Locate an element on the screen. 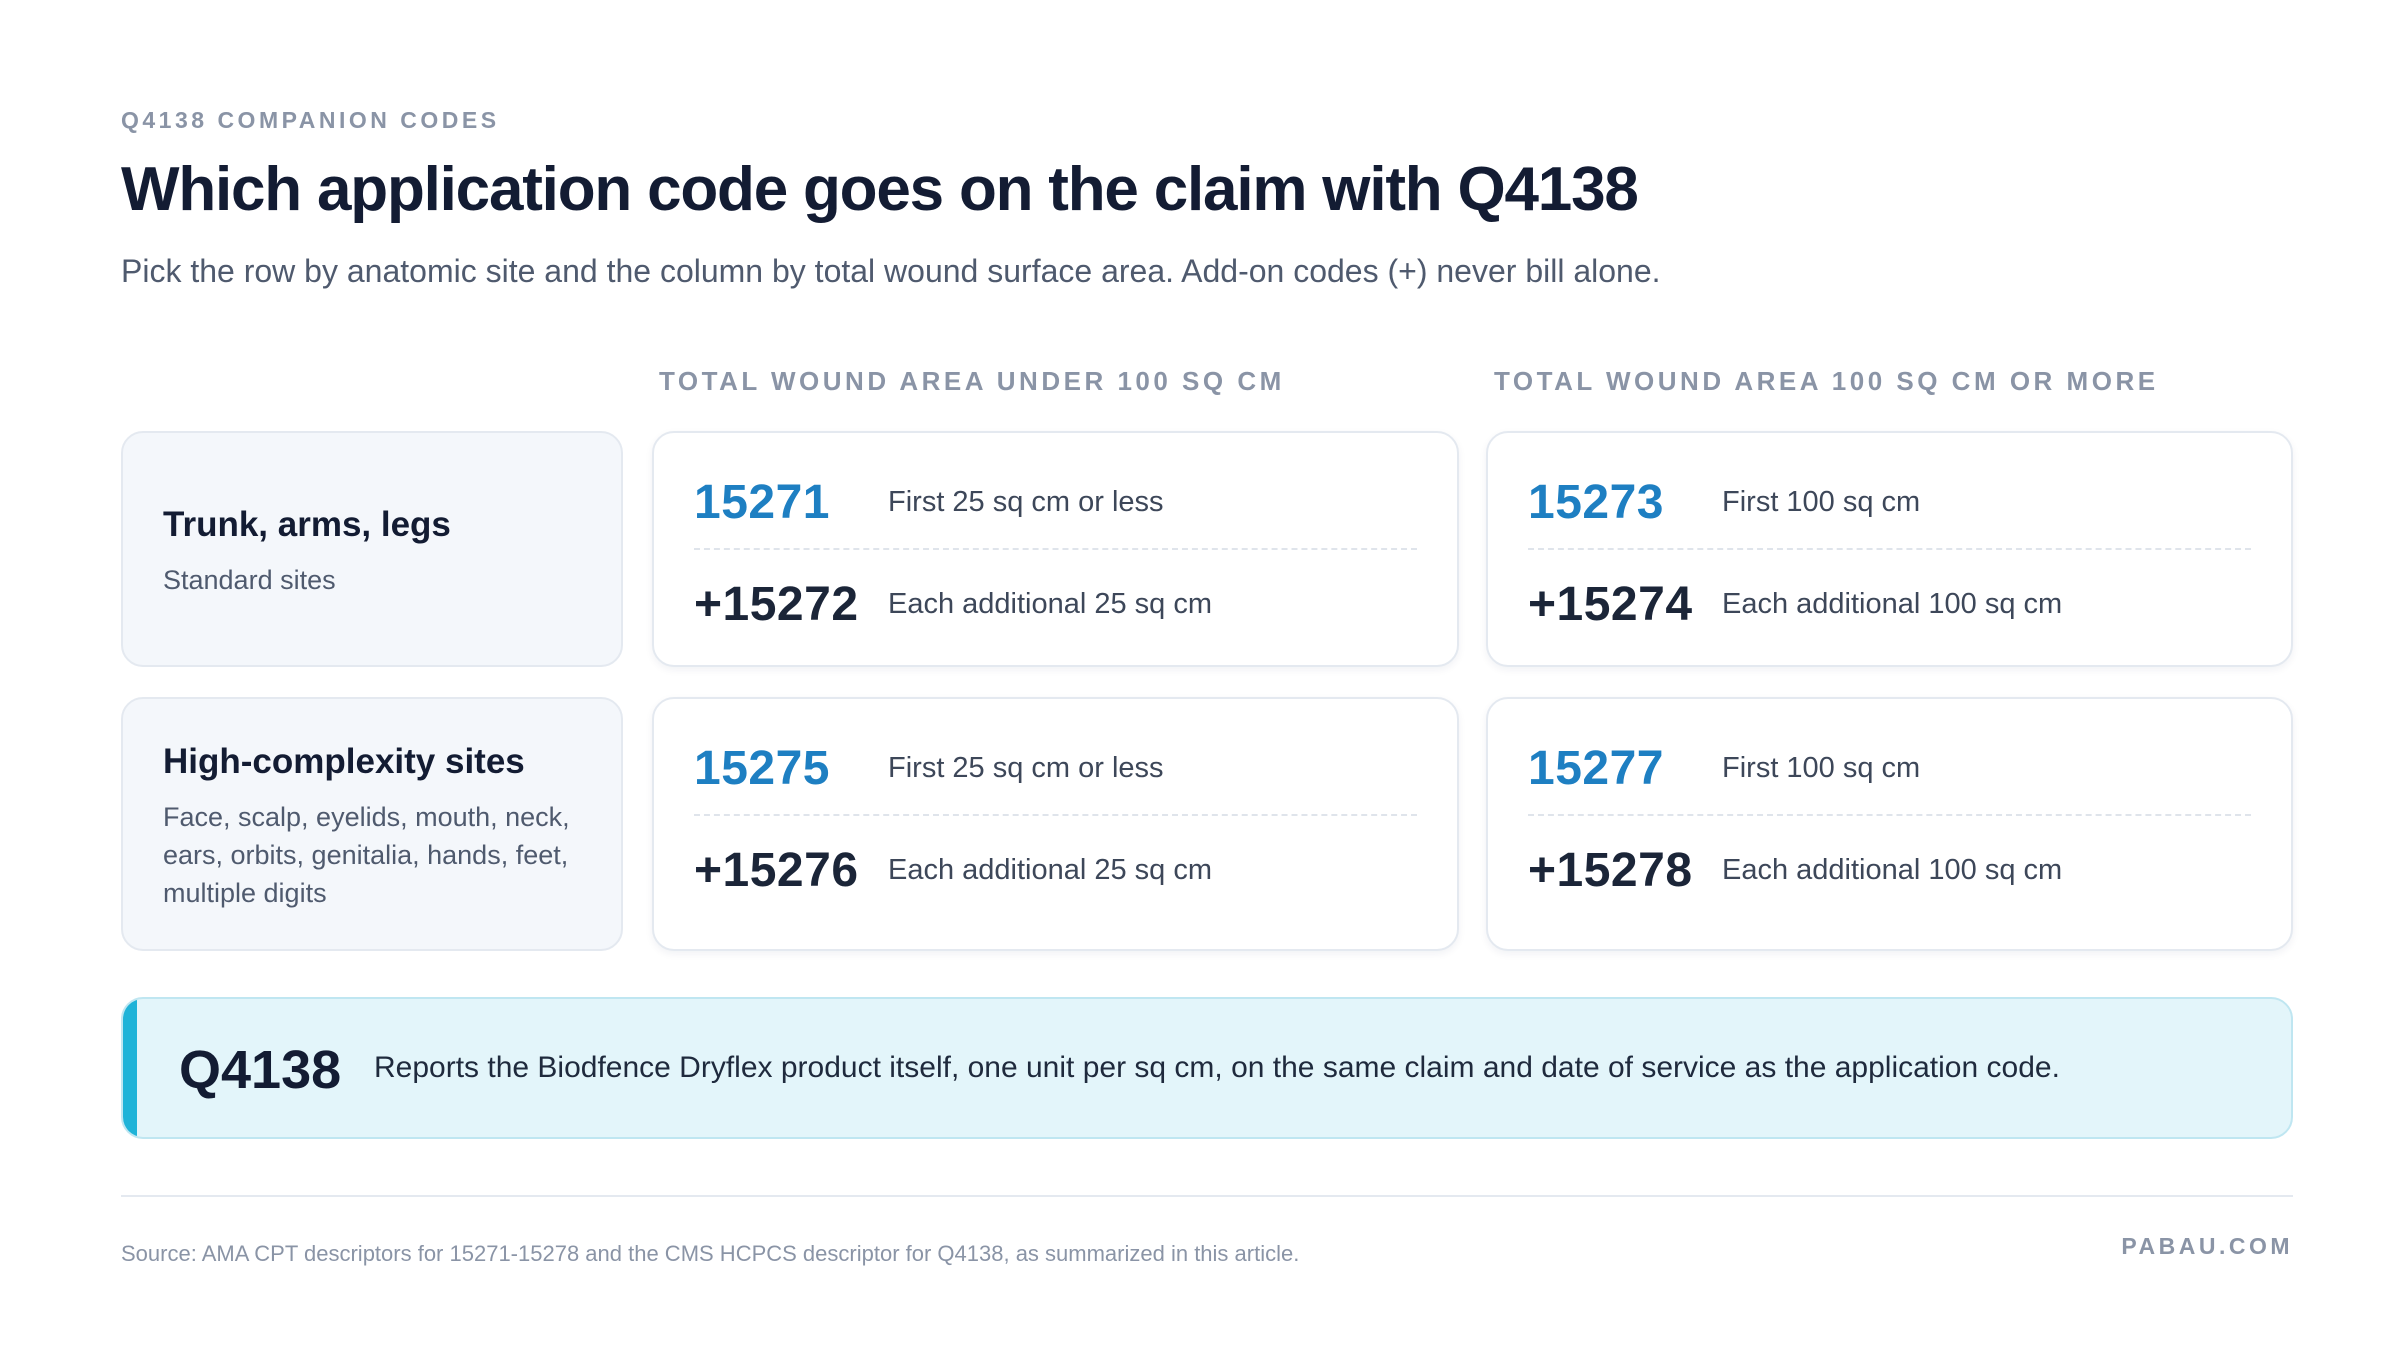  primary-code: 15271 is located at coordinates (762, 502).